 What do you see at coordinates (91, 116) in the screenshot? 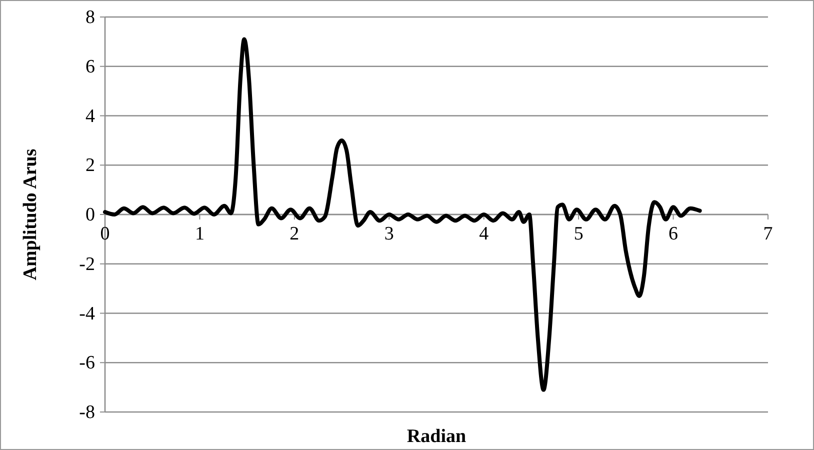
I see `y-tick-label: 4` at bounding box center [91, 116].